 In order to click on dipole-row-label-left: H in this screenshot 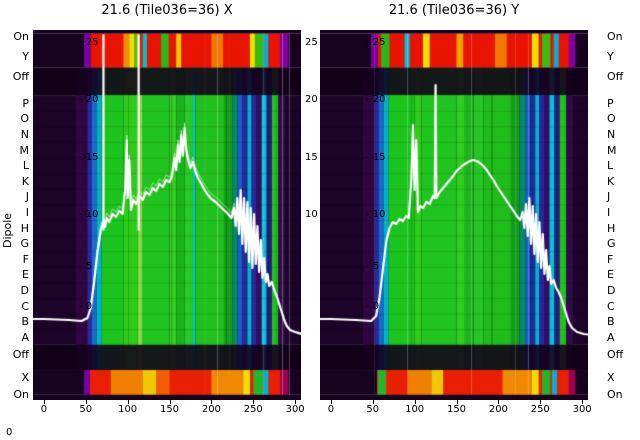, I will do `click(24, 228)`.